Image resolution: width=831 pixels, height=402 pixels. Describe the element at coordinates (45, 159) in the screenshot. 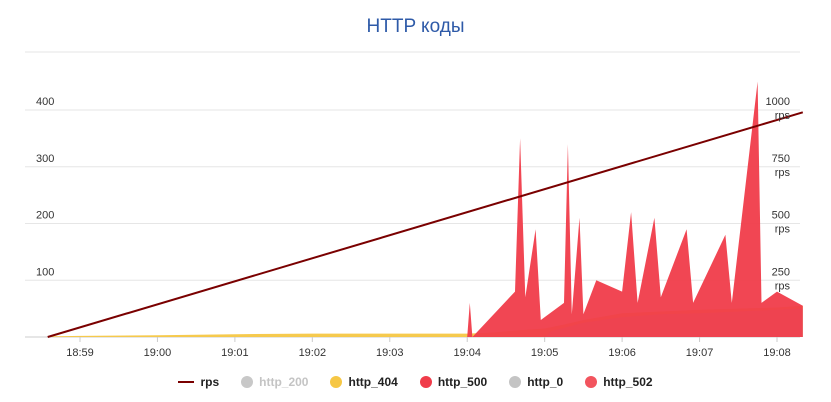

I see `y-left-tick-label: 300` at that location.